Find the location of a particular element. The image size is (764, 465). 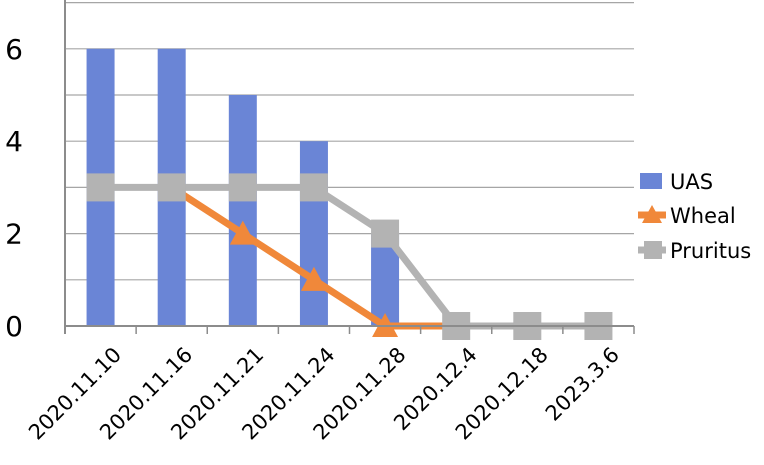

uas-legend-swatch is located at coordinates (651, 181).